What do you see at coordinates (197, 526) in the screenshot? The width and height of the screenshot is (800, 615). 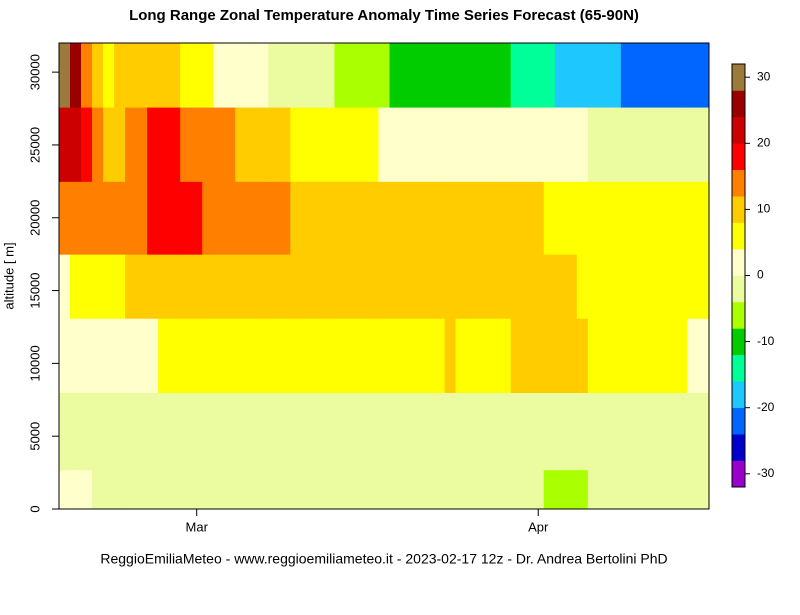 I see `x-tick-label: Mar` at bounding box center [197, 526].